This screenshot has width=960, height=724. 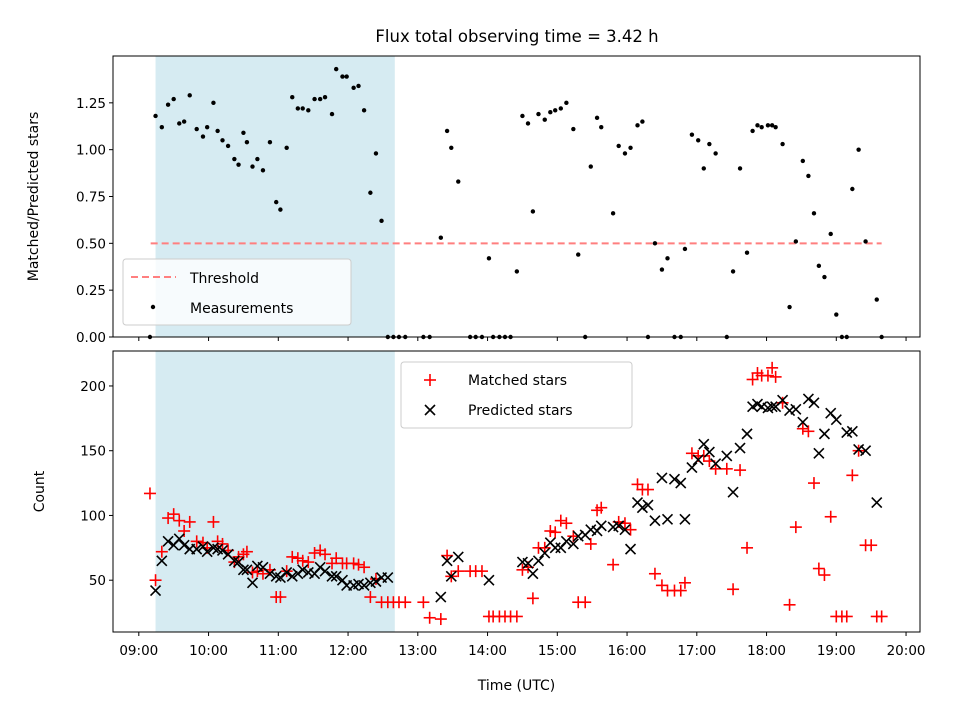 I want to click on legend-measurements-swatch, so click(x=153, y=307).